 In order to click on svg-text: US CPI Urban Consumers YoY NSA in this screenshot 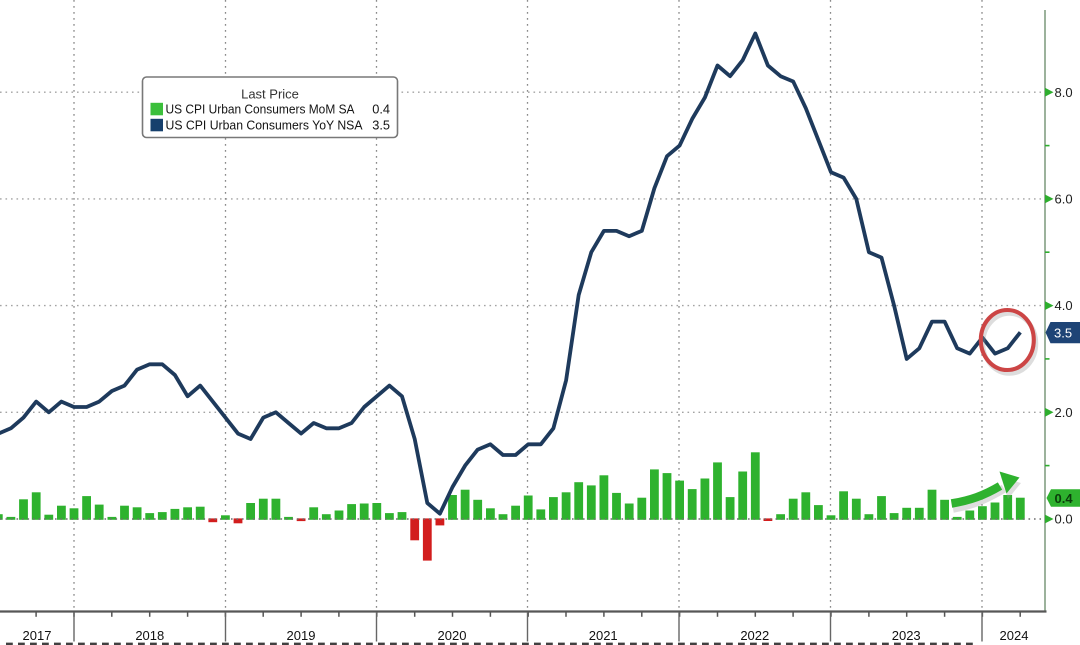, I will do `click(264, 124)`.